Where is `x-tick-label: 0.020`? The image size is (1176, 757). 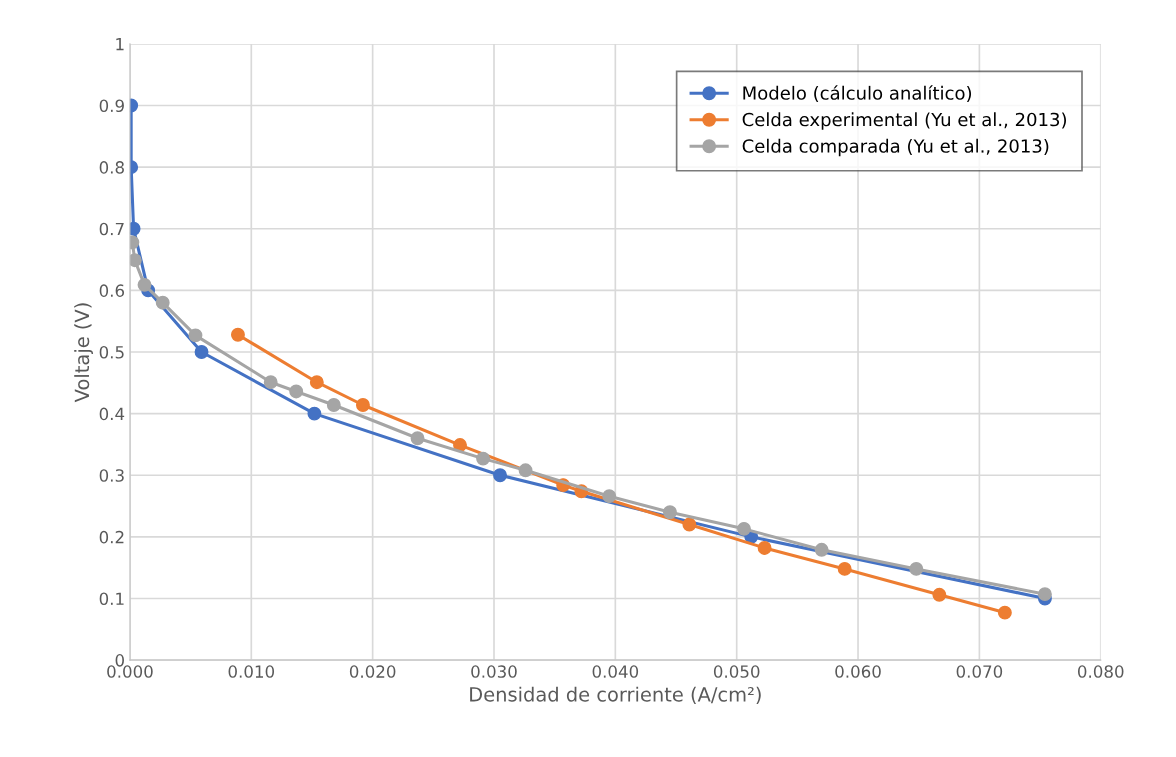
x-tick-label: 0.020 is located at coordinates (372, 671).